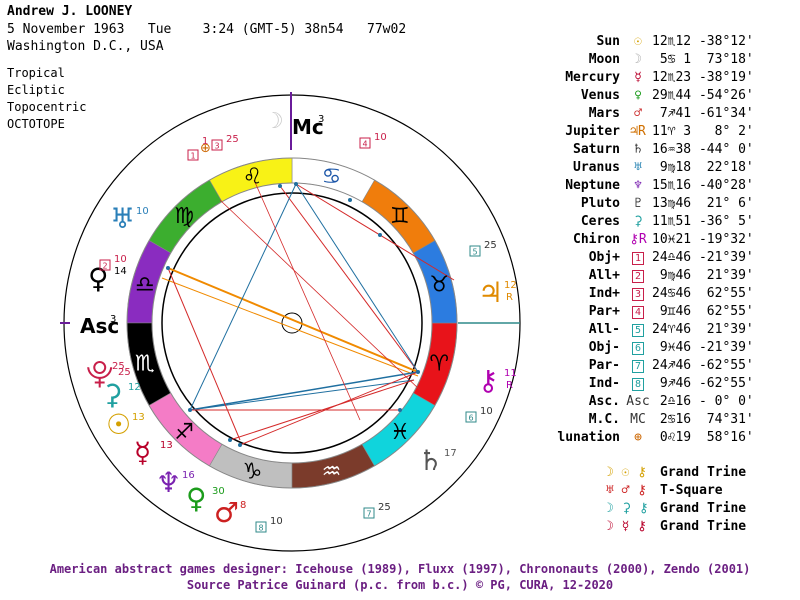  Describe the element at coordinates (604, 347) in the screenshot. I see `planet-name: Obj-` at that location.